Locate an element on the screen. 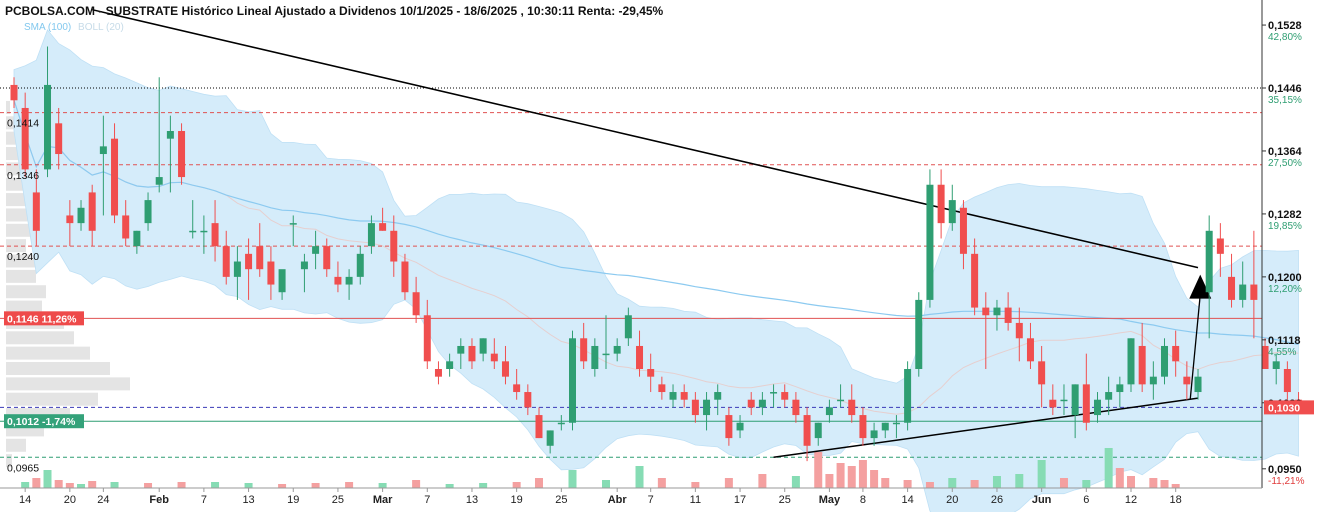 This screenshot has height=512, width=1320. indicator-legend: SMA (100) BOLL (20) is located at coordinates (74, 27).